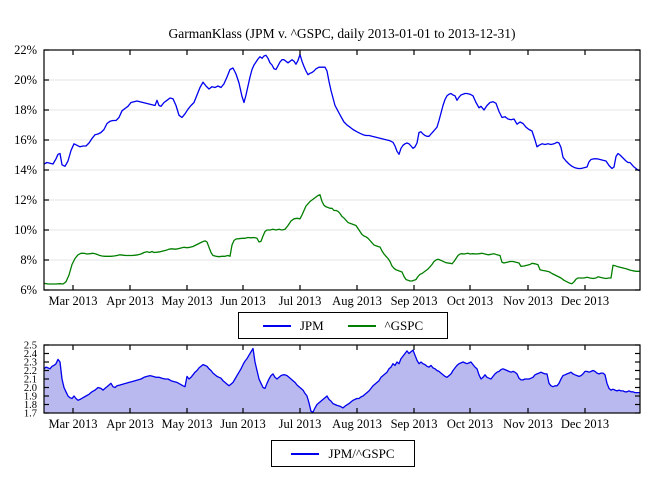  I want to click on ratio-line-swatch, so click(305, 453).